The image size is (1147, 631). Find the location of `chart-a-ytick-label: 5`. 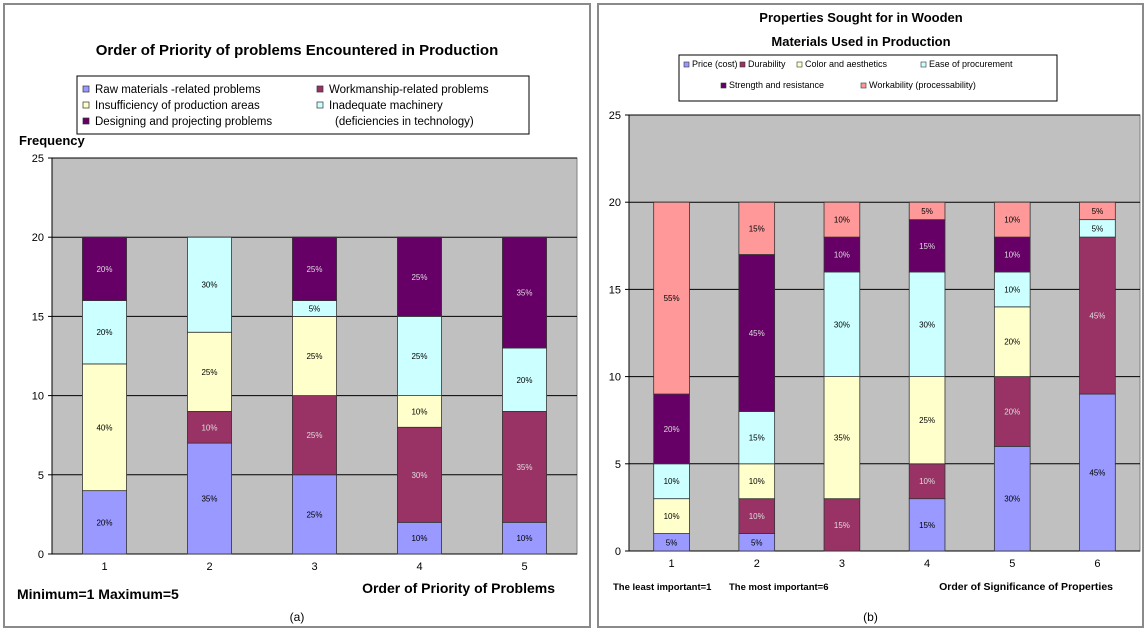

chart-a-ytick-label: 5 is located at coordinates (41, 476).